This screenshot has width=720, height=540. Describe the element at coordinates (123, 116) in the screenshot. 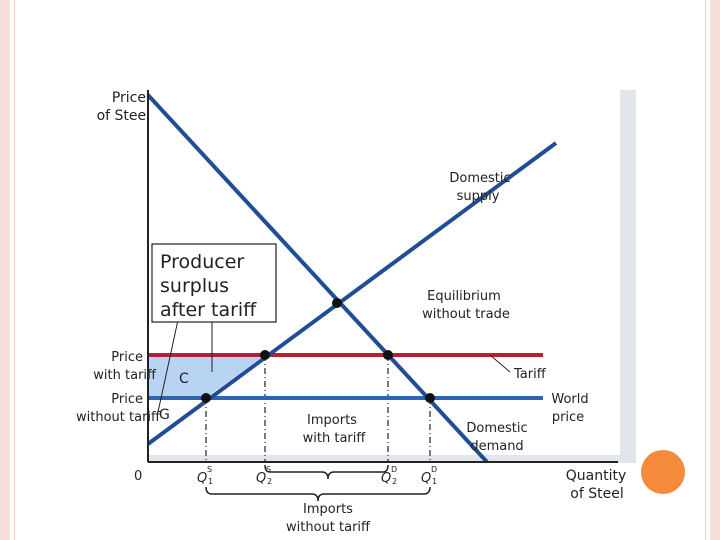

I see `y-axis-label-2: of Steel` at that location.